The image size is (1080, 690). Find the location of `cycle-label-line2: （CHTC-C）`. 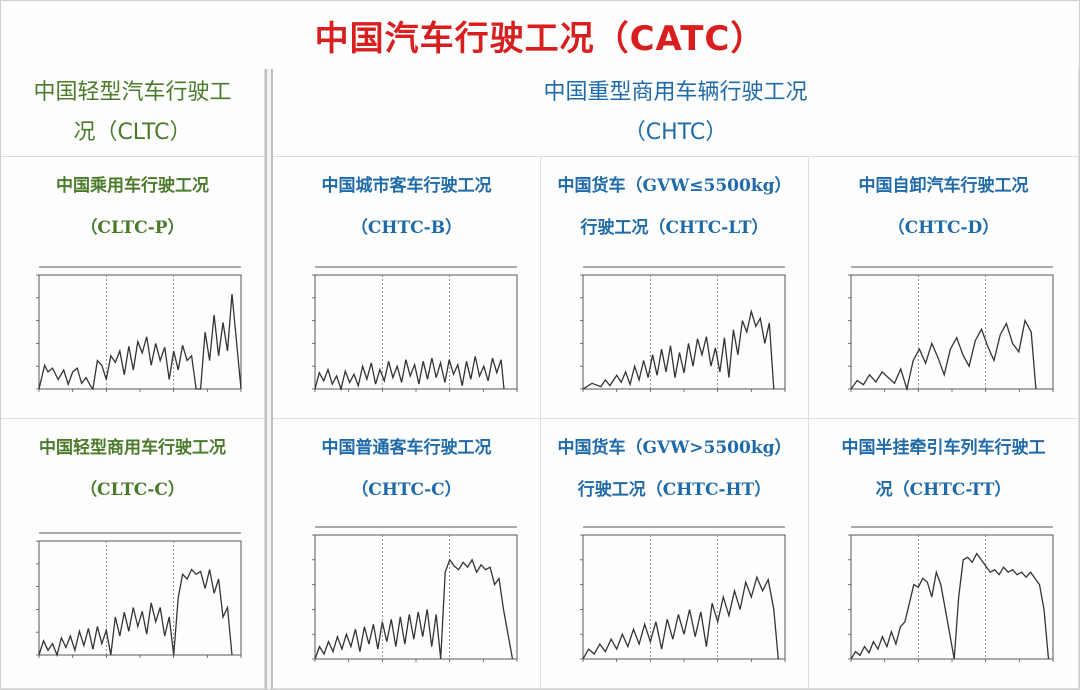

cycle-label-line2: （CHTC-C） is located at coordinates (406, 490).